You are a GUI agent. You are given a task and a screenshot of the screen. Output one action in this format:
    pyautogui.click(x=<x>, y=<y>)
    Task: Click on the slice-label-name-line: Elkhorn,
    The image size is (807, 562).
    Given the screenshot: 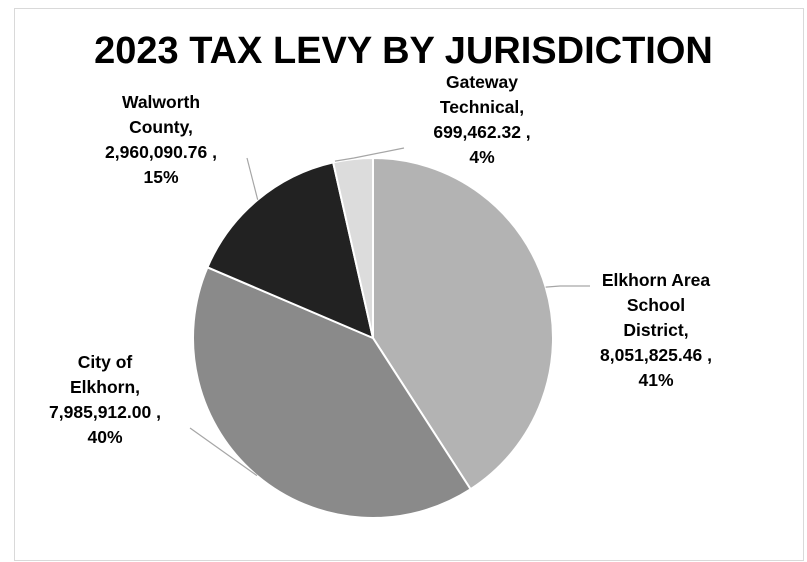 What is the action you would take?
    pyautogui.click(x=104, y=387)
    